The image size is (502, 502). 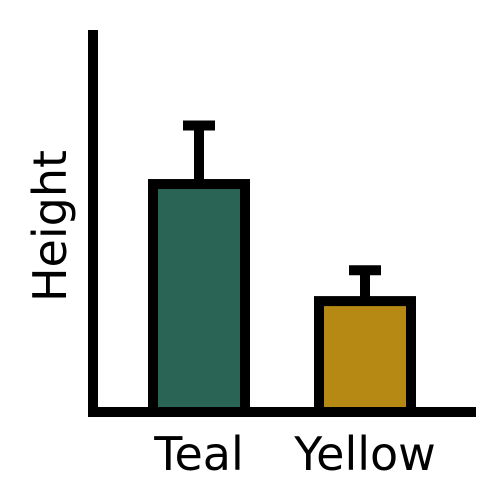 I want to click on x-tick-label-yellow: Yellow, so click(x=364, y=454).